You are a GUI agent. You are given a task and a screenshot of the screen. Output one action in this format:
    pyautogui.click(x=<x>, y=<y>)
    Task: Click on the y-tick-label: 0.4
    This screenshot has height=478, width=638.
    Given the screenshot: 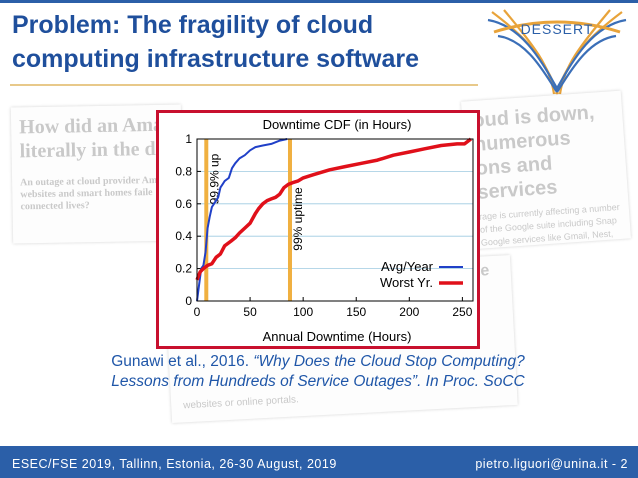 What is the action you would take?
    pyautogui.click(x=183, y=236)
    